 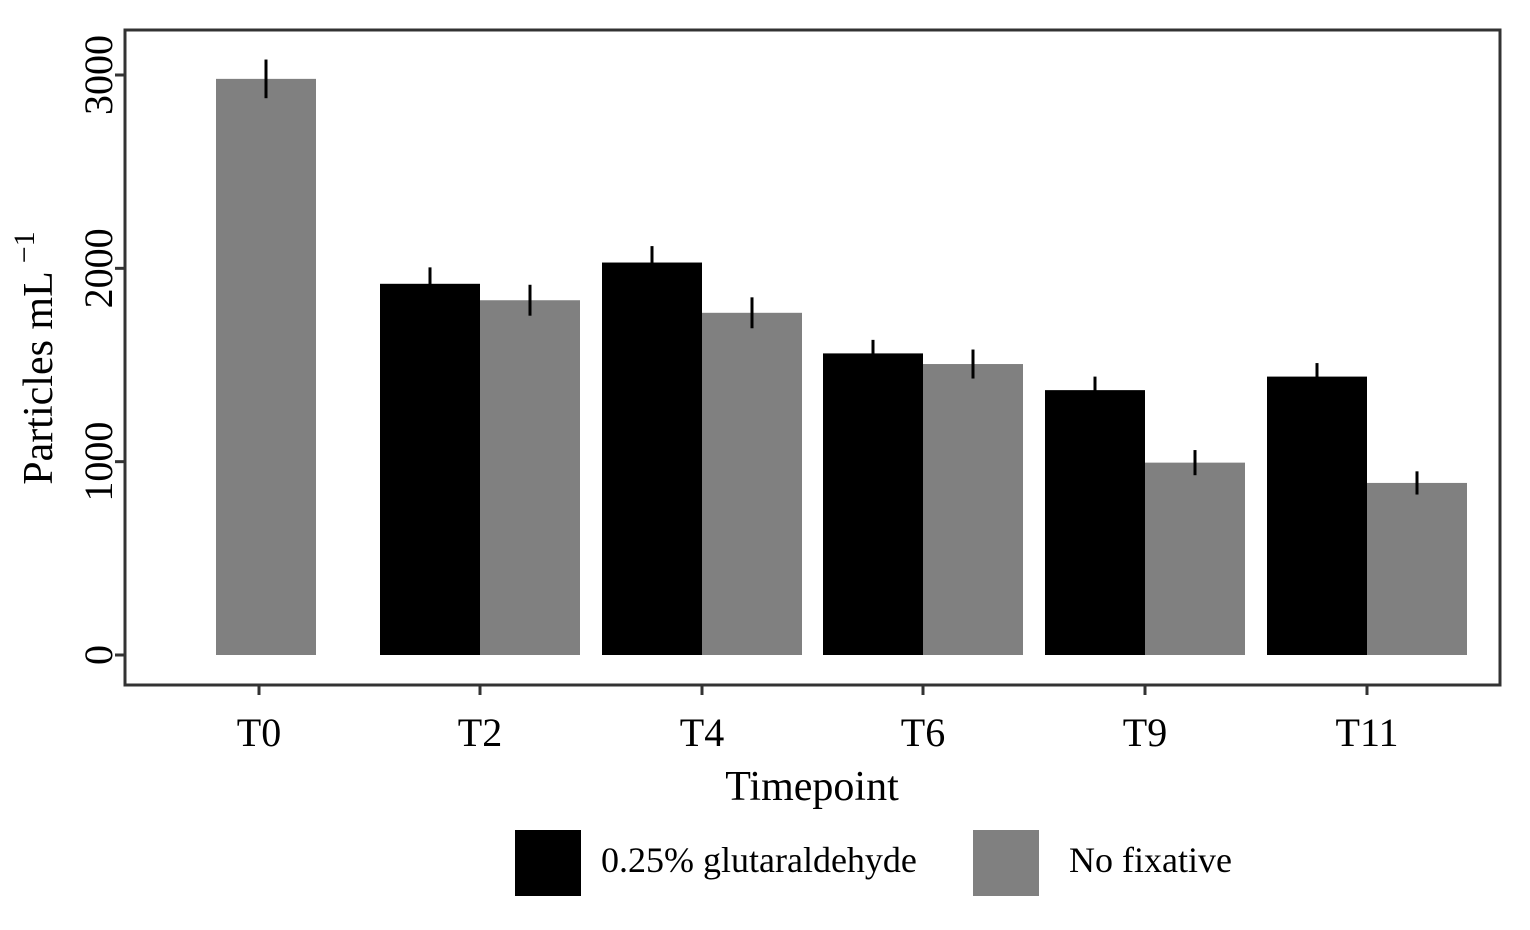 I want to click on x-tick-label-t0: T0, so click(x=259, y=732).